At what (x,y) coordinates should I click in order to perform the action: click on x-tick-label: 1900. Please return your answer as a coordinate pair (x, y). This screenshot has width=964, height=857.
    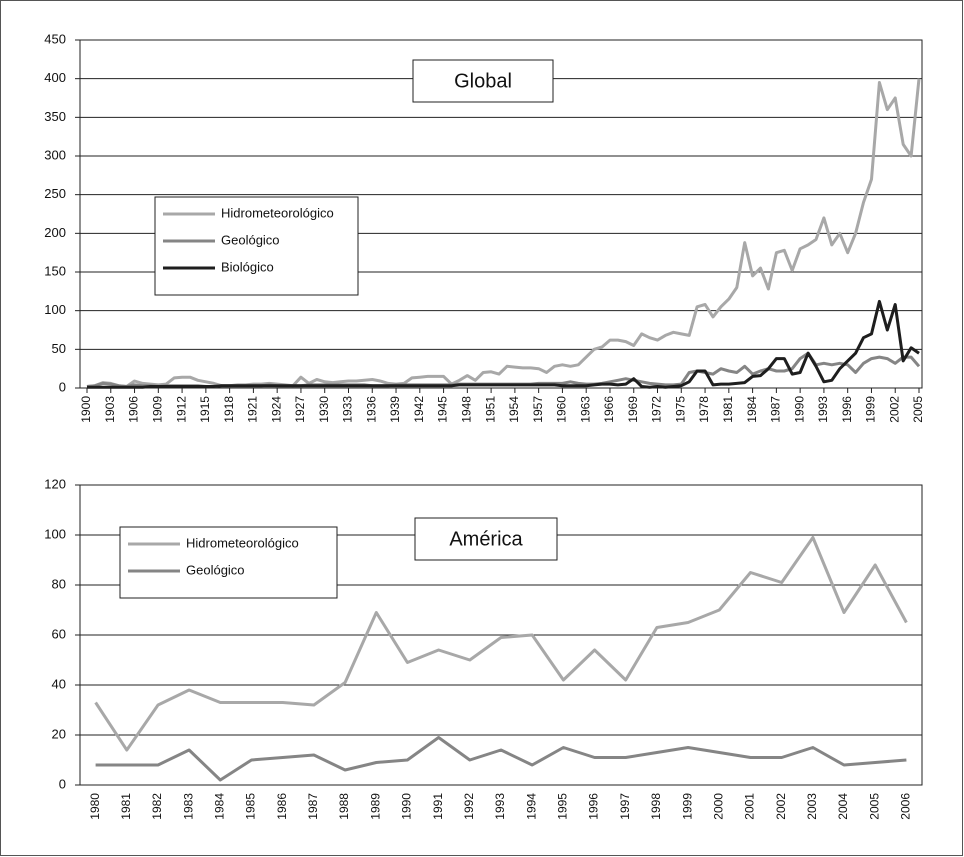
    Looking at the image, I should click on (86, 409).